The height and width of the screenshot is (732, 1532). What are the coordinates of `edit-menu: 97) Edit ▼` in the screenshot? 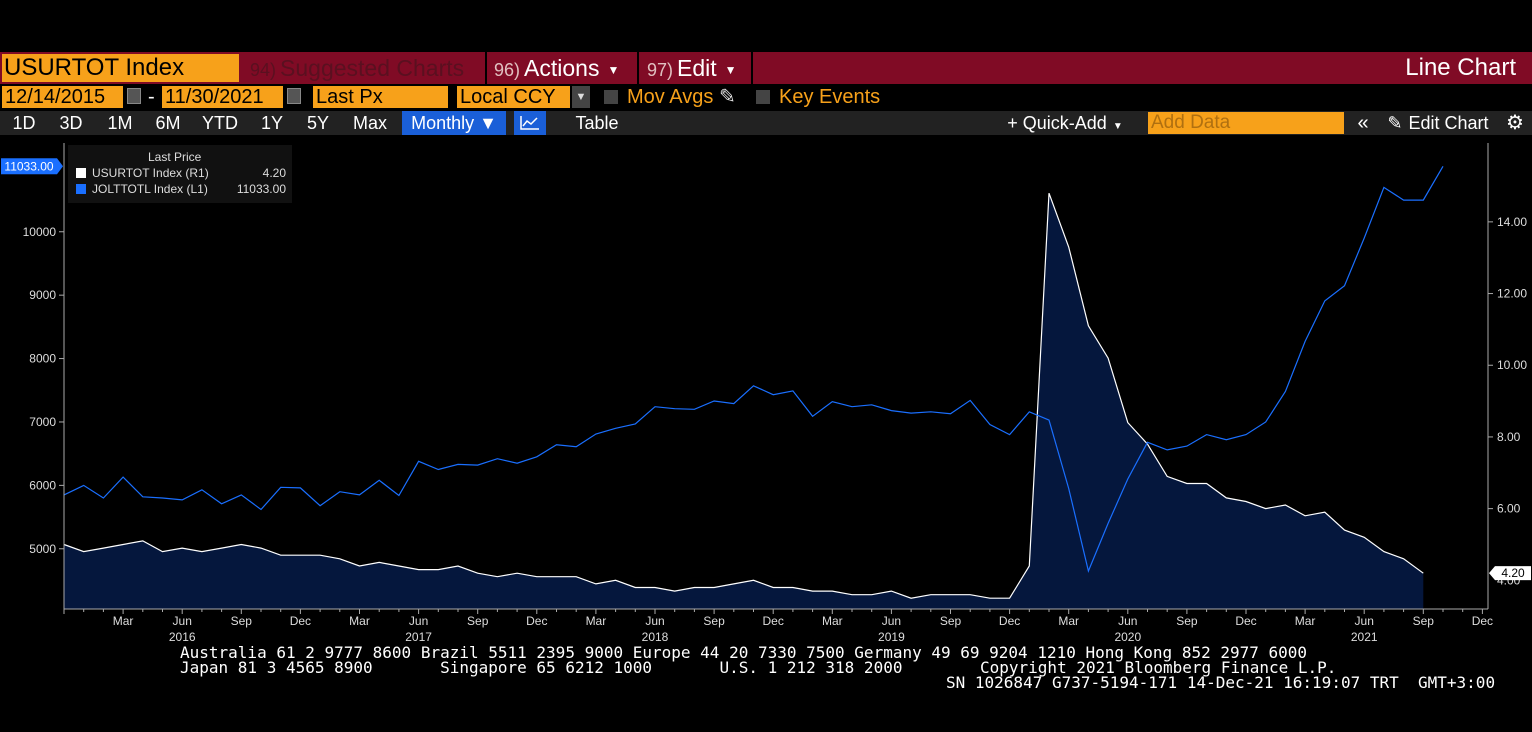 It's located at (692, 68).